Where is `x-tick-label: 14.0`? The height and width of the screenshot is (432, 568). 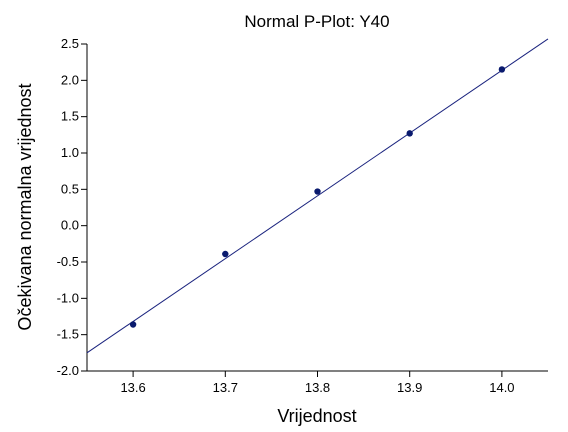 x-tick-label: 14.0 is located at coordinates (501, 387).